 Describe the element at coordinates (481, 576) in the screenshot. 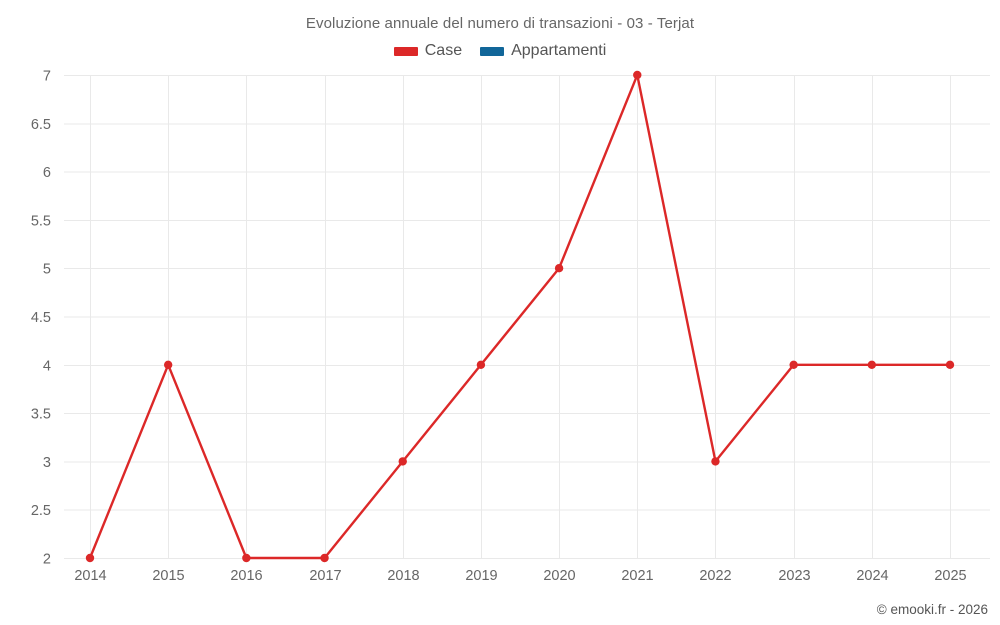

I see `x-tick-label: 2019` at that location.